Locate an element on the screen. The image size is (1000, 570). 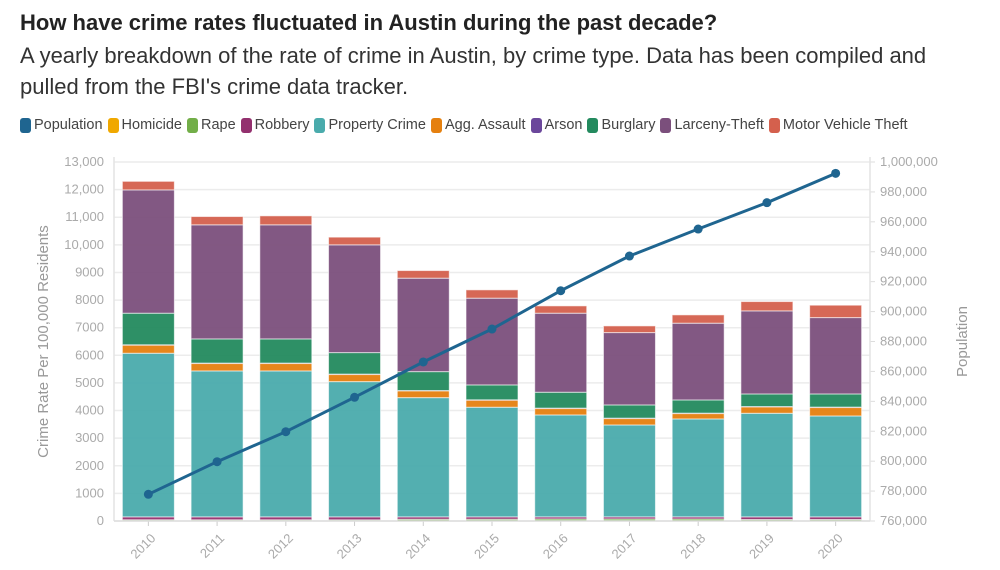
legend-item: Homicide is located at coordinates (144, 125).